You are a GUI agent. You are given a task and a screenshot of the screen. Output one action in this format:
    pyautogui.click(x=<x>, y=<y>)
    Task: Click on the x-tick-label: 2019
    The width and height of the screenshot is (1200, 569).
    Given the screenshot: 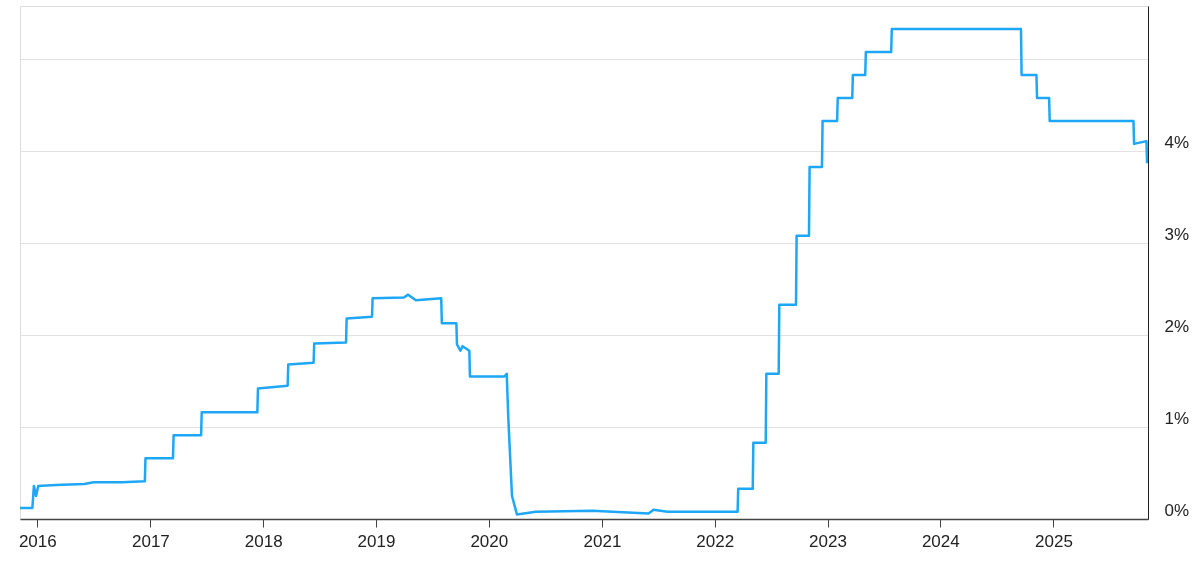 What is the action you would take?
    pyautogui.click(x=376, y=541)
    